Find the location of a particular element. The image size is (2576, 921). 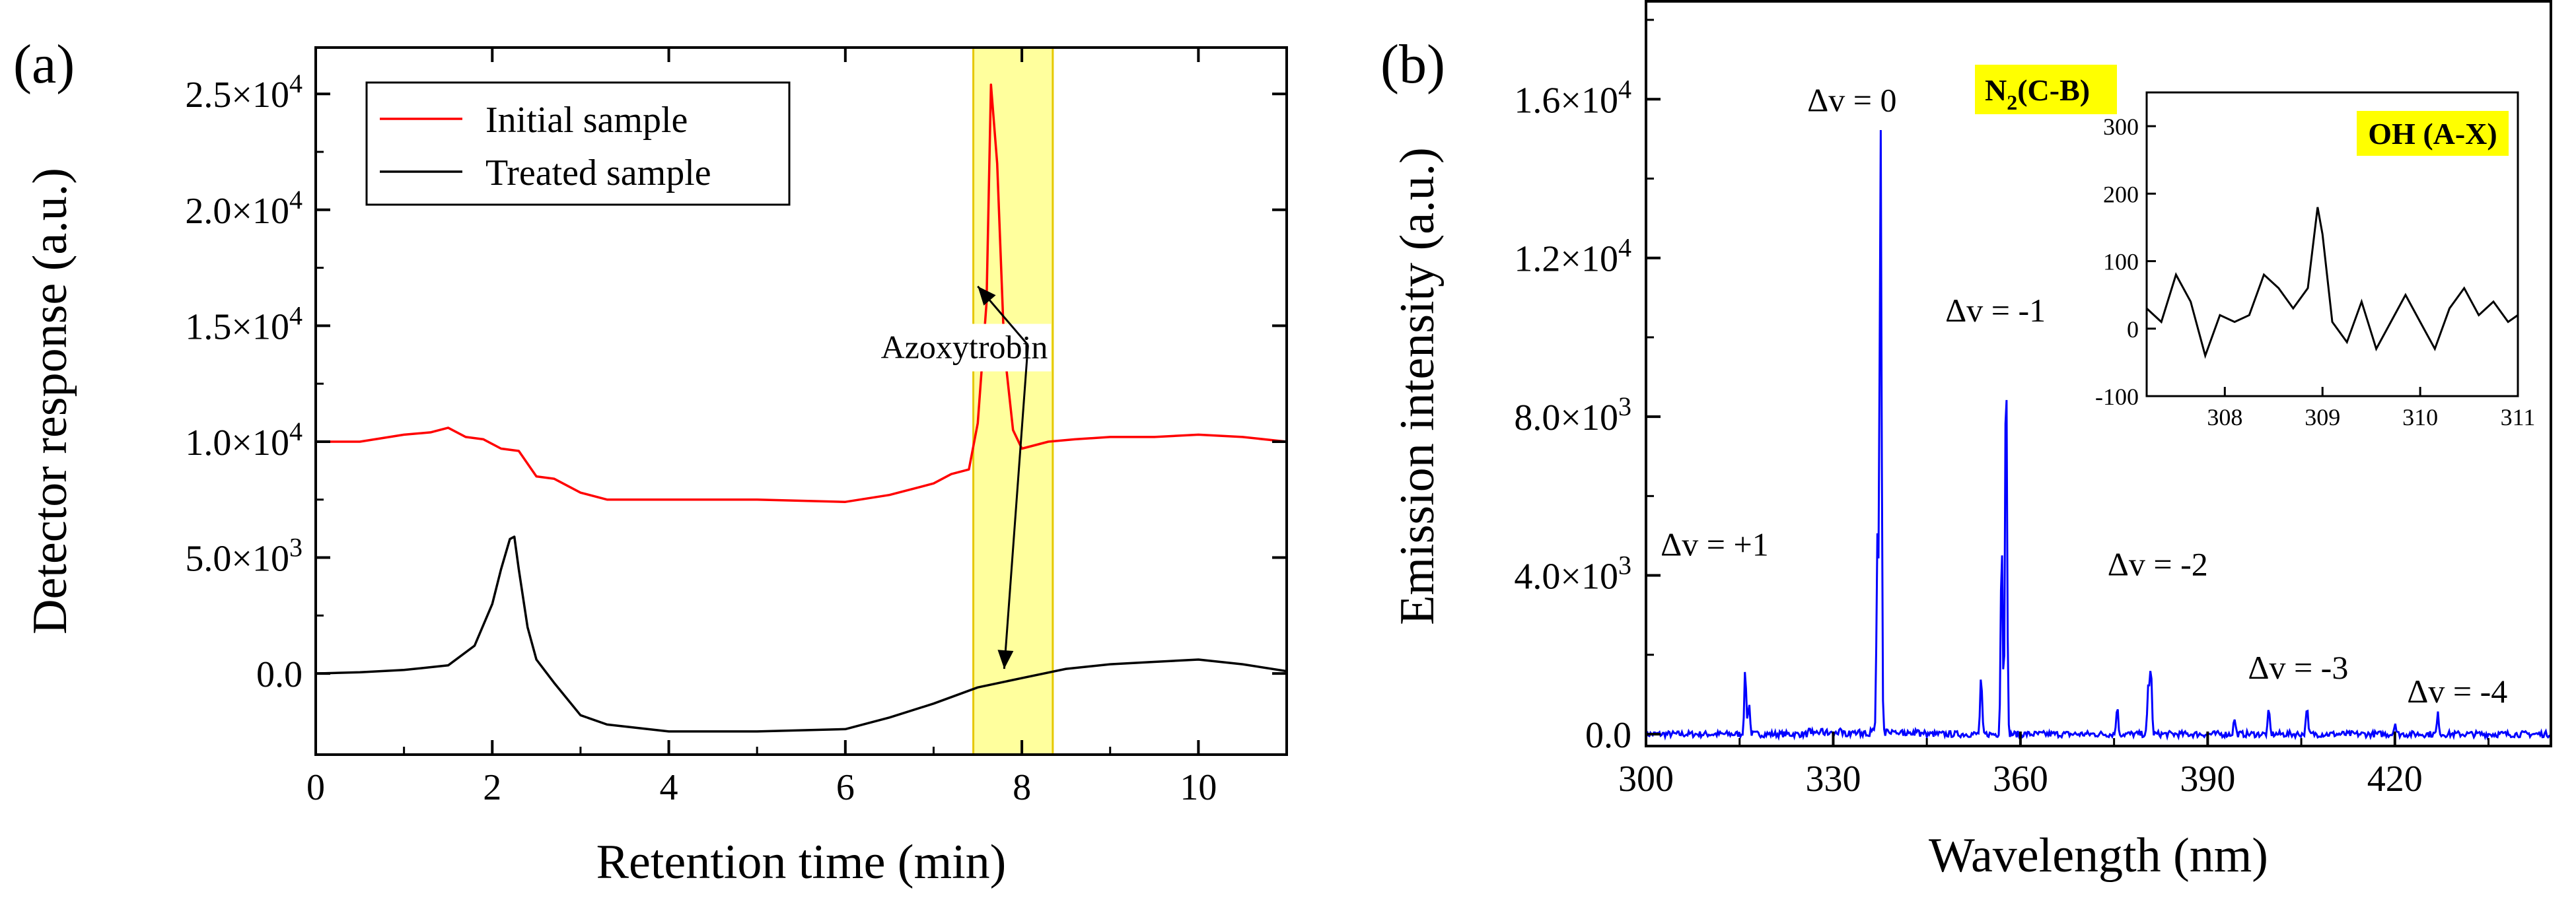

x-tick-label: 2 is located at coordinates (492, 787).